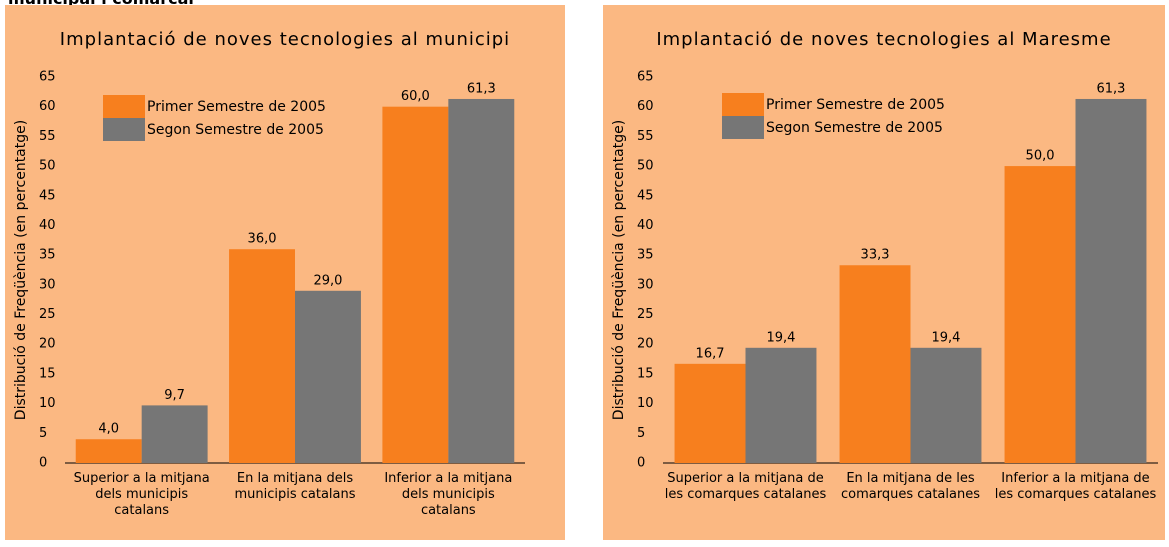  What do you see at coordinates (875, 255) in the screenshot?
I see `value-label: 33,3` at bounding box center [875, 255].